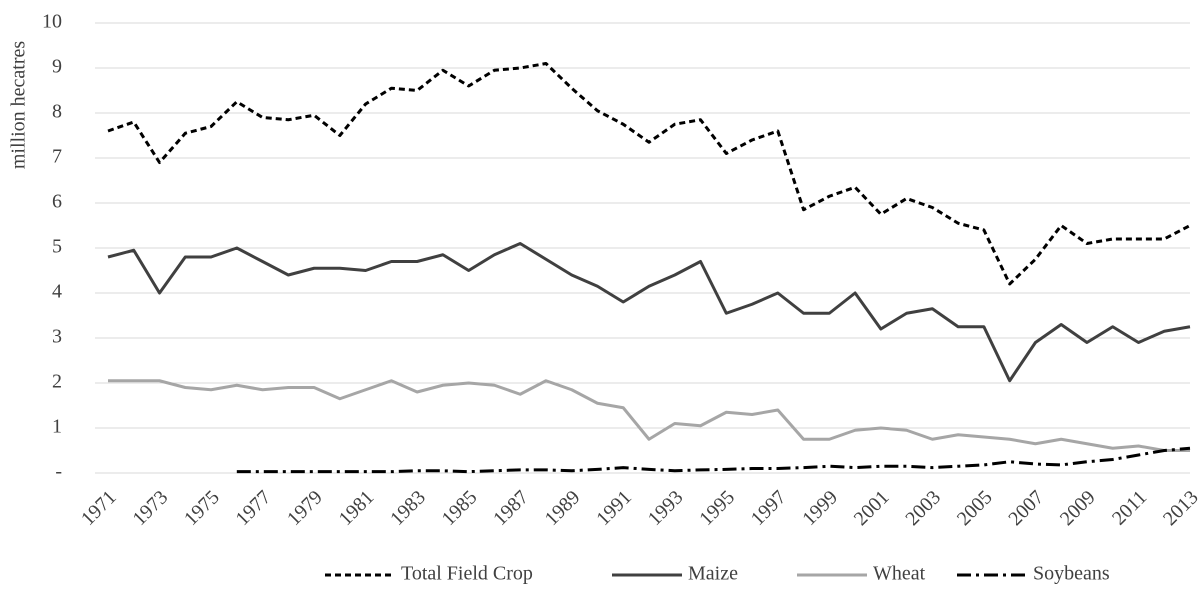  Describe the element at coordinates (52, 22) in the screenshot. I see `y-tick-label: 10` at that location.